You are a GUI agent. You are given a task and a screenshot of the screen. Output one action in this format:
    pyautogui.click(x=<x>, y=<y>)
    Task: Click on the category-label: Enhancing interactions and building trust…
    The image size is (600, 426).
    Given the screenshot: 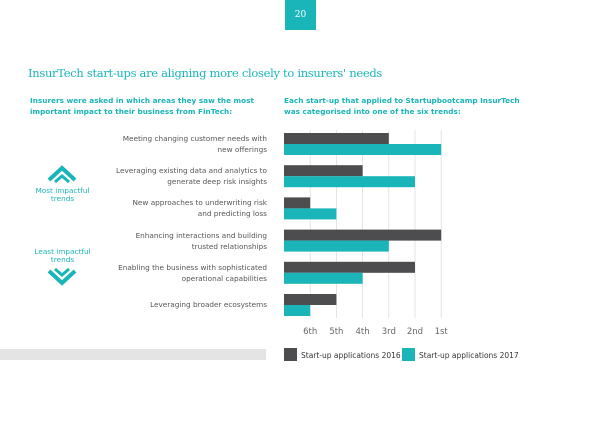 What is the action you would take?
    pyautogui.click(x=182, y=241)
    